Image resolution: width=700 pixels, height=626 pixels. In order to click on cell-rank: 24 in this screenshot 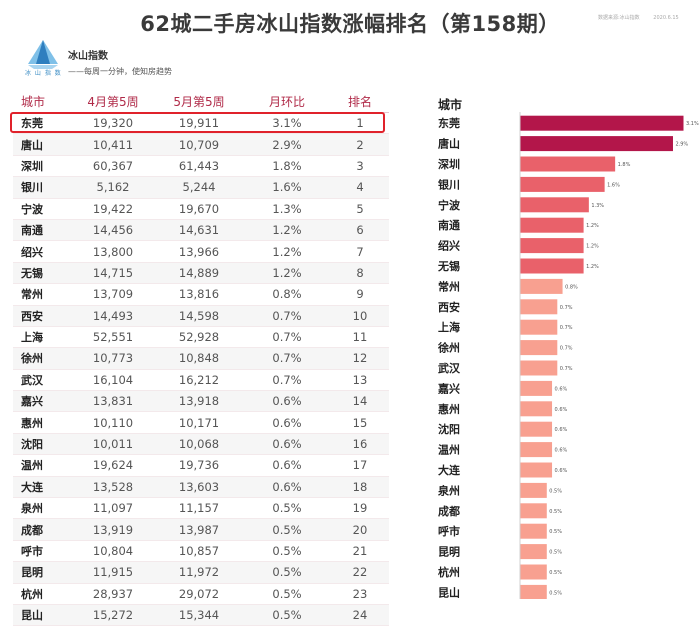, I will do `click(360, 615)`.